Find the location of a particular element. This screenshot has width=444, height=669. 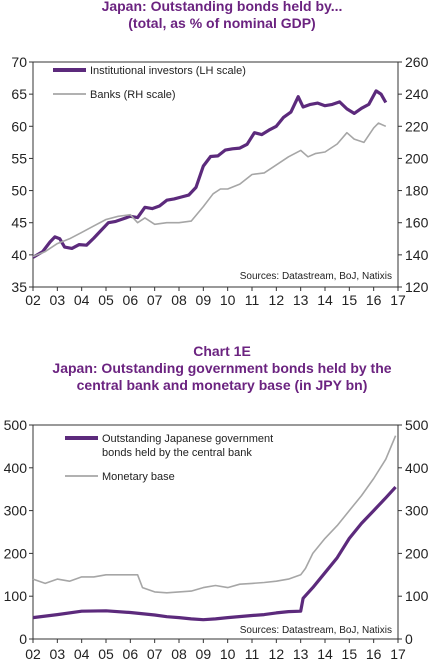

legend-label-0: Outstanding Japanese government is located at coordinates (187, 439).